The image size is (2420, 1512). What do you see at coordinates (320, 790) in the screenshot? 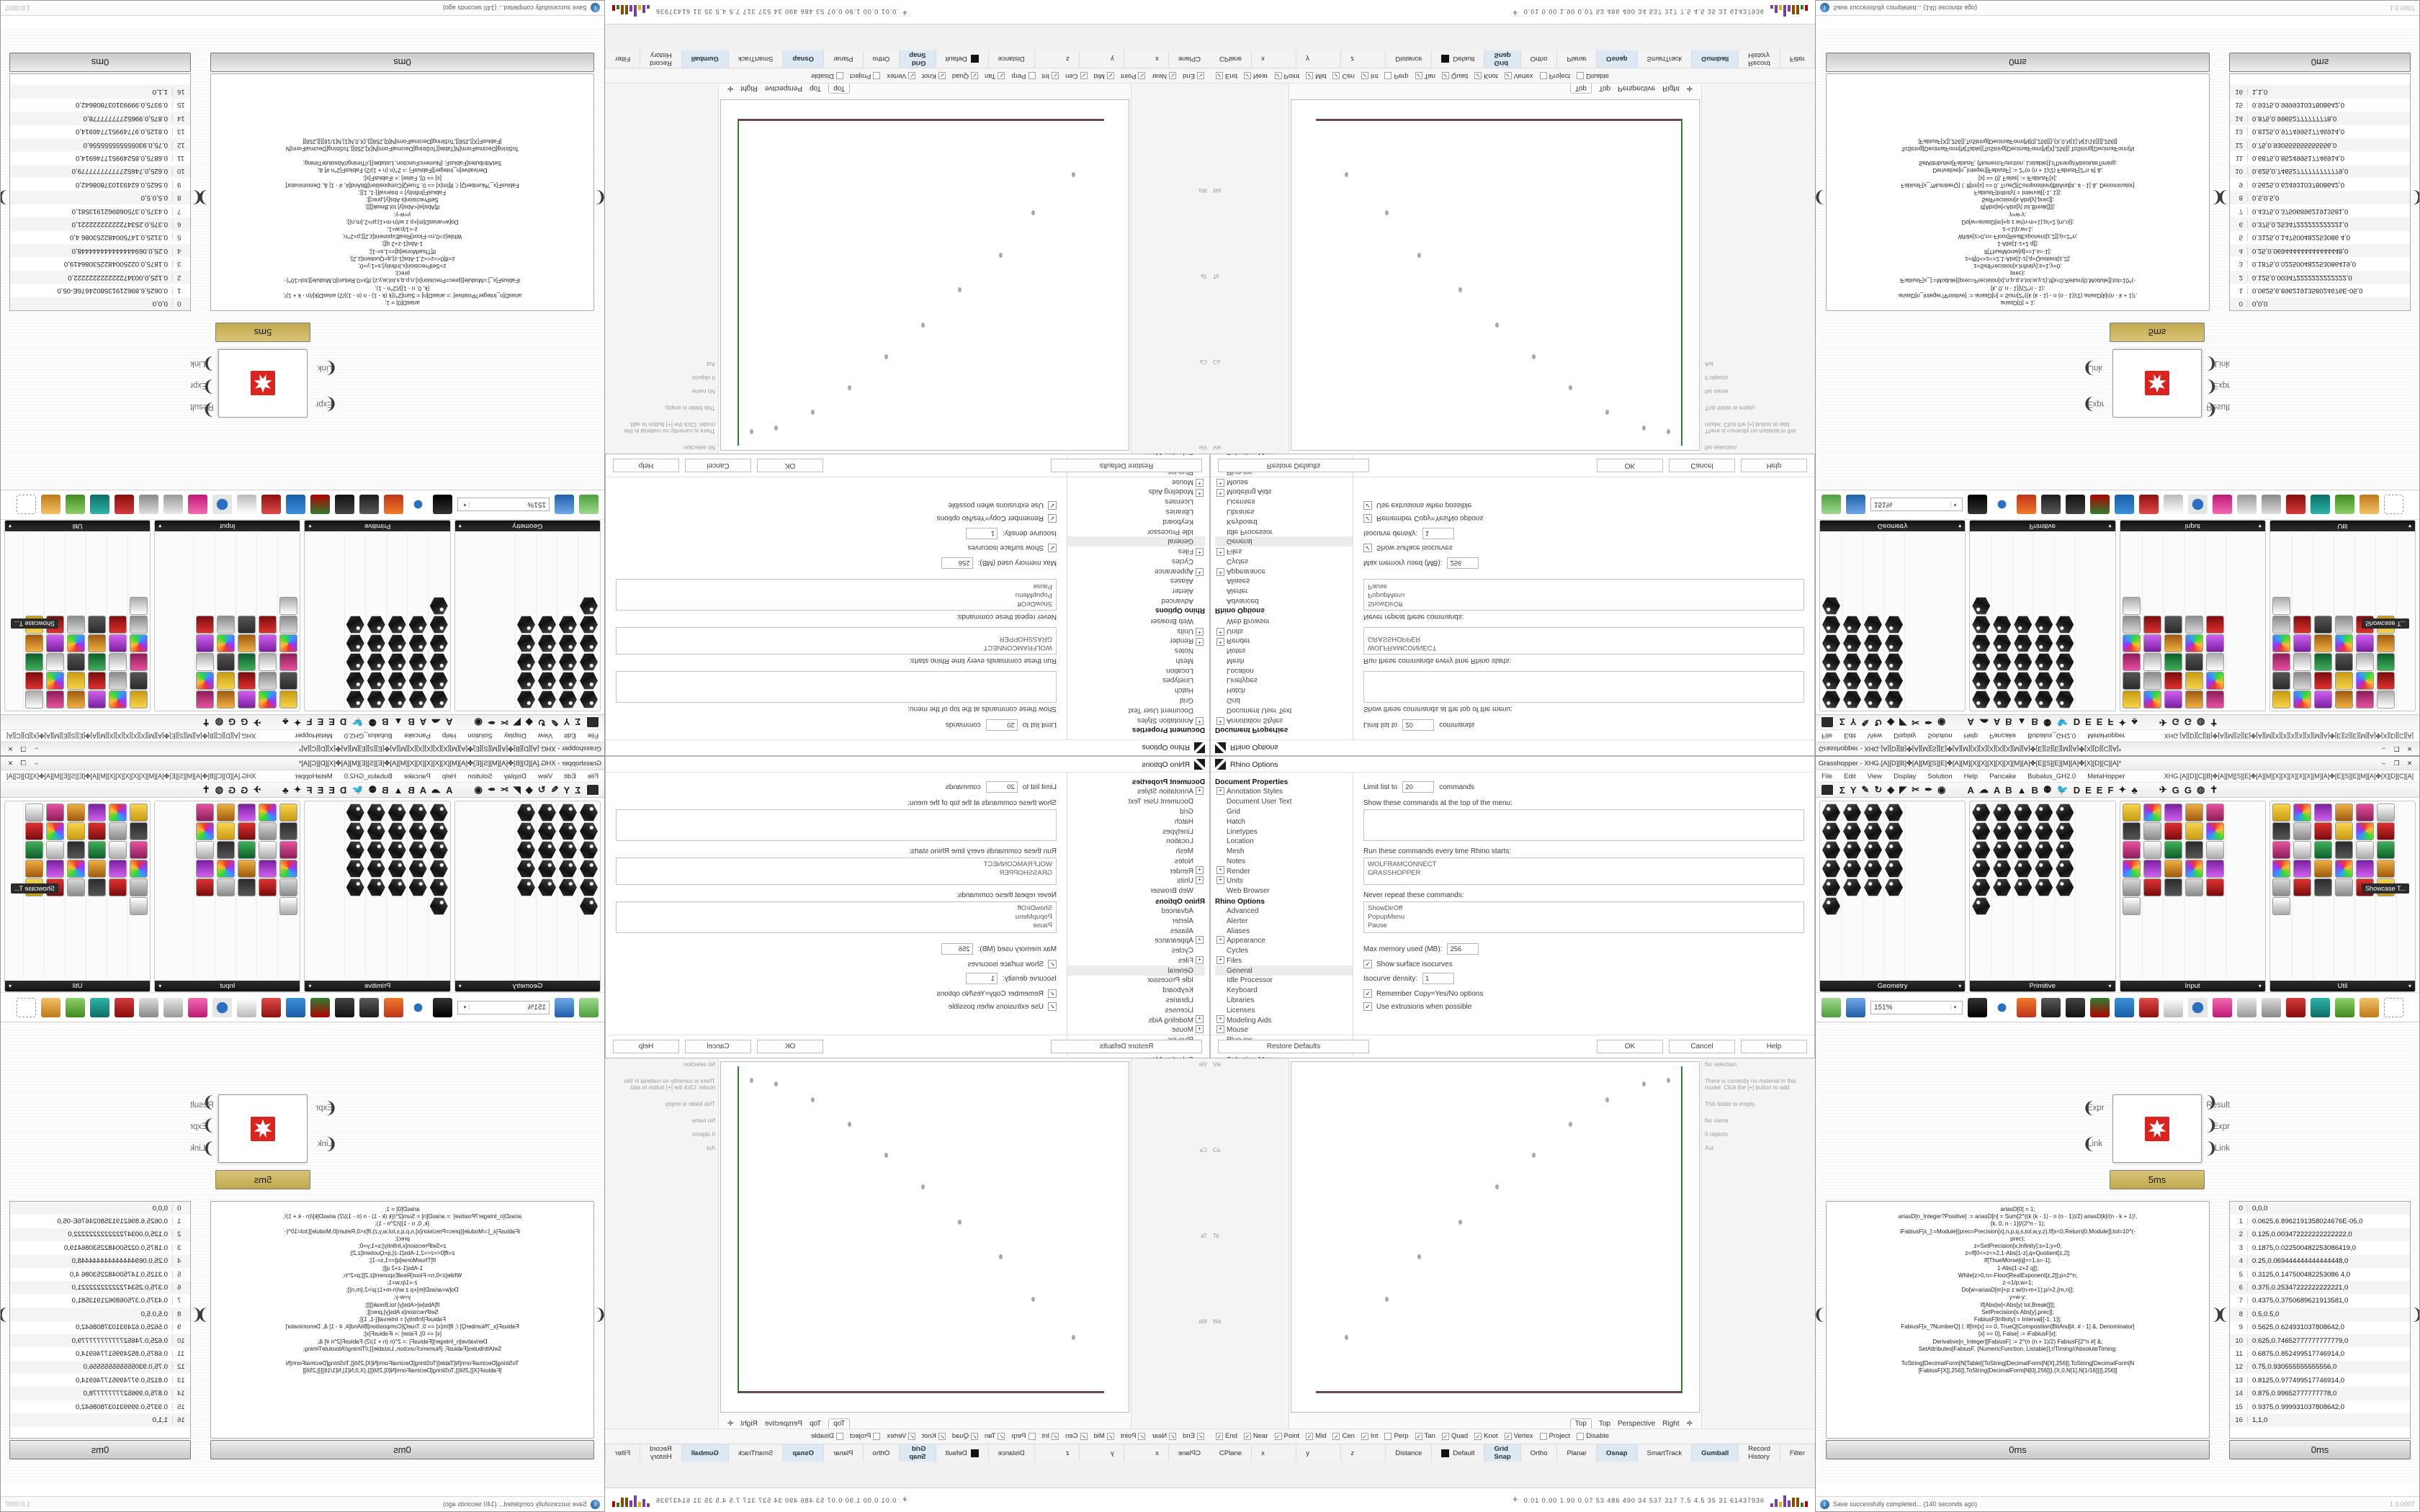
I see `ribbon-tab-icon-19: E` at bounding box center [320, 790].